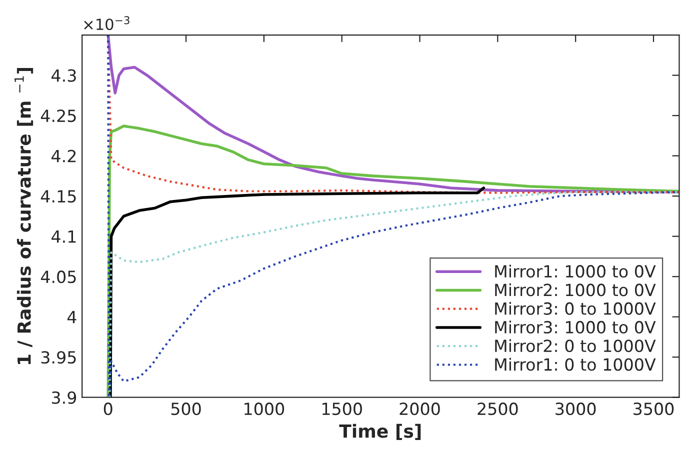 This screenshot has height=449, width=684. What do you see at coordinates (575, 289) in the screenshot?
I see `legend-label: Mirror2: 1000 to 0V` at bounding box center [575, 289].